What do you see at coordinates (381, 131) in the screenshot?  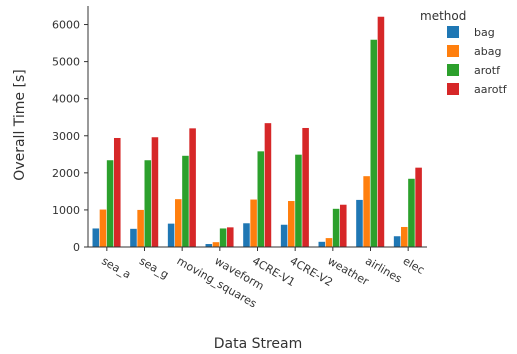 I see `bar-aarotf-airlines` at bounding box center [381, 131].